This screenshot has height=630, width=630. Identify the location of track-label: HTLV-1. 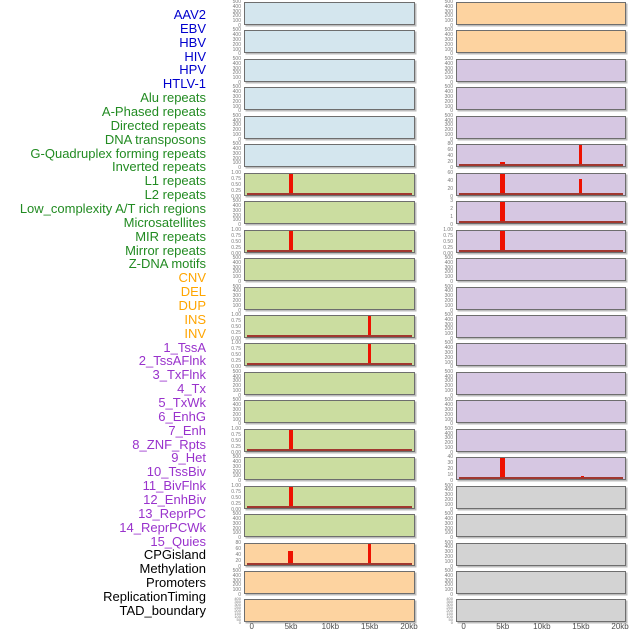
(184, 84).